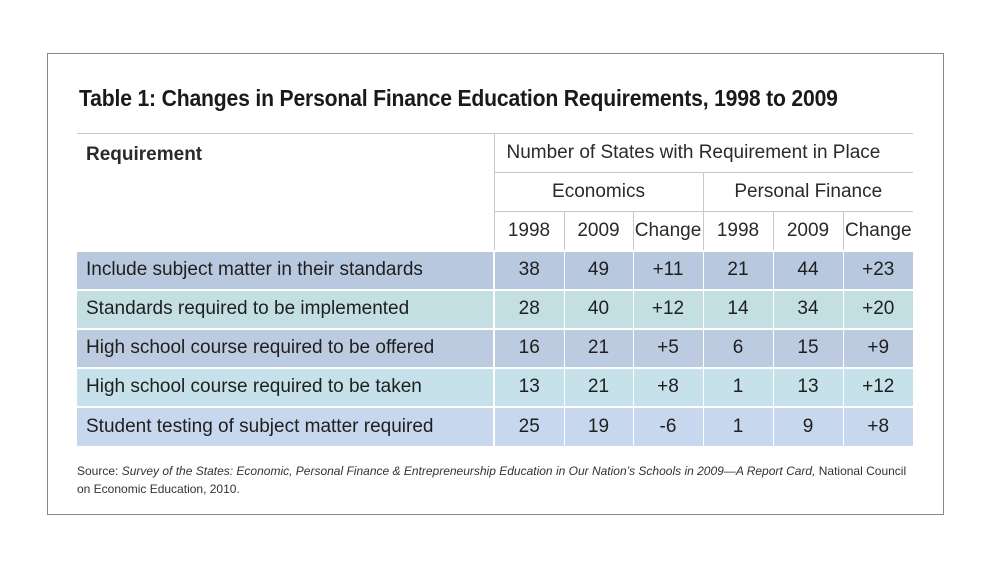  Describe the element at coordinates (667, 425) in the screenshot. I see `table-cell: -6` at that location.